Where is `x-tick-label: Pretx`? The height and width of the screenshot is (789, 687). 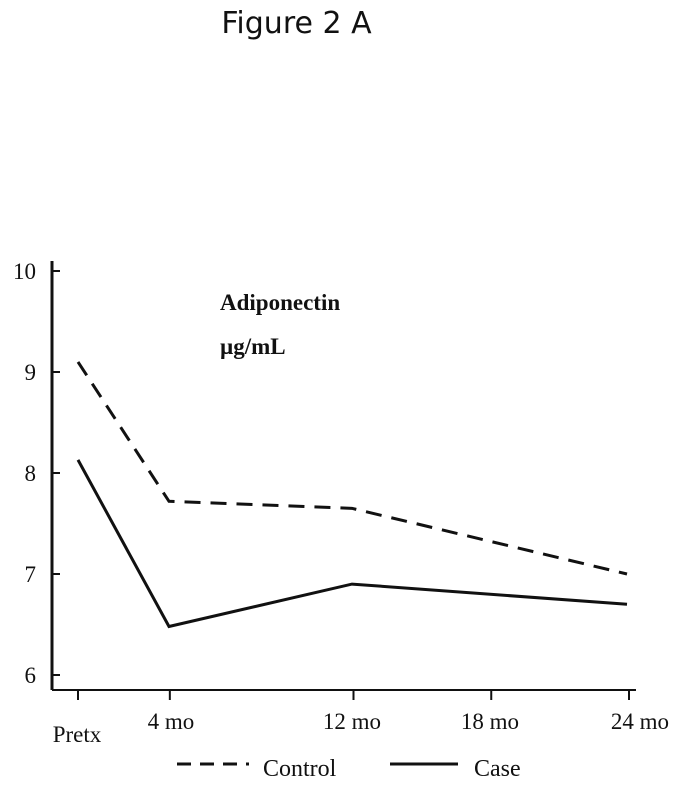 x-tick-label: Pretx is located at coordinates (77, 734).